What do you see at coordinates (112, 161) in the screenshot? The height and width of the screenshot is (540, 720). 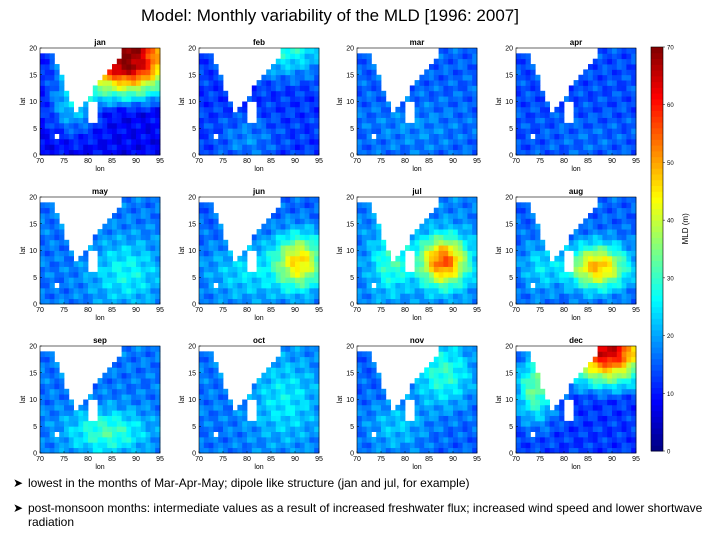 I see `x-tick-label: 85` at bounding box center [112, 161].